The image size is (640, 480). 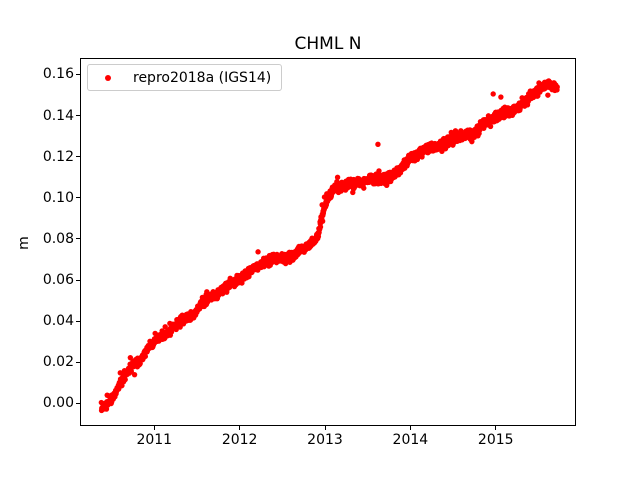 I want to click on x-tick-label: 2014, so click(x=410, y=440).